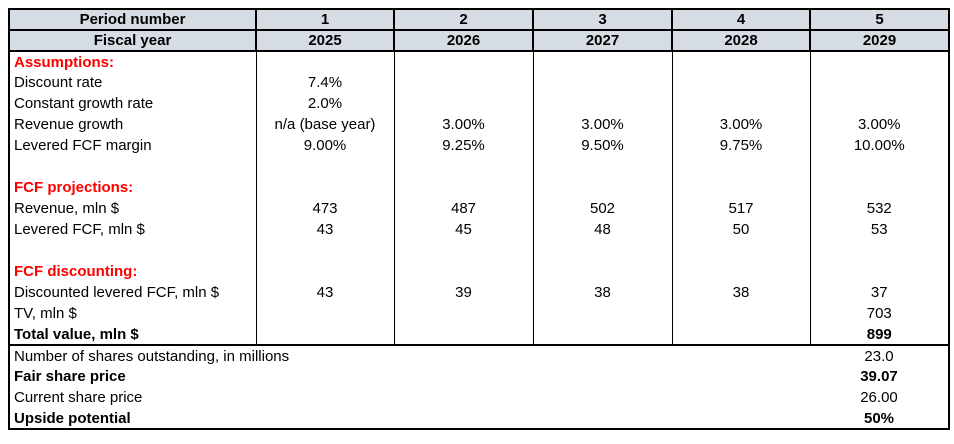 Image resolution: width=954 pixels, height=444 pixels. Describe the element at coordinates (741, 229) in the screenshot. I see `levered-fcf-value-4: 50` at that location.